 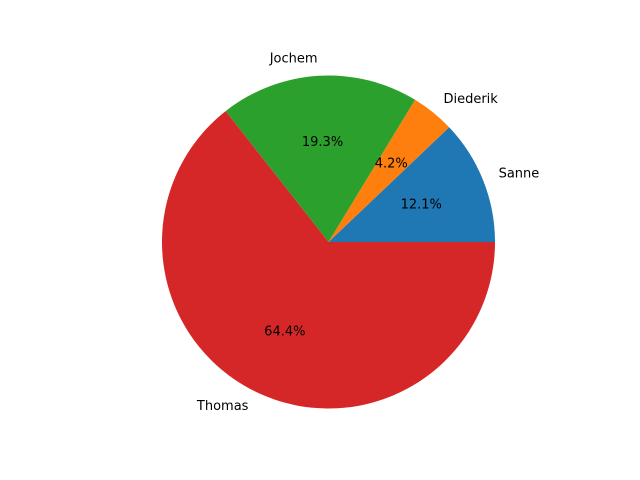 I want to click on pie-percent-jochem: 19.3%, so click(x=322, y=142).